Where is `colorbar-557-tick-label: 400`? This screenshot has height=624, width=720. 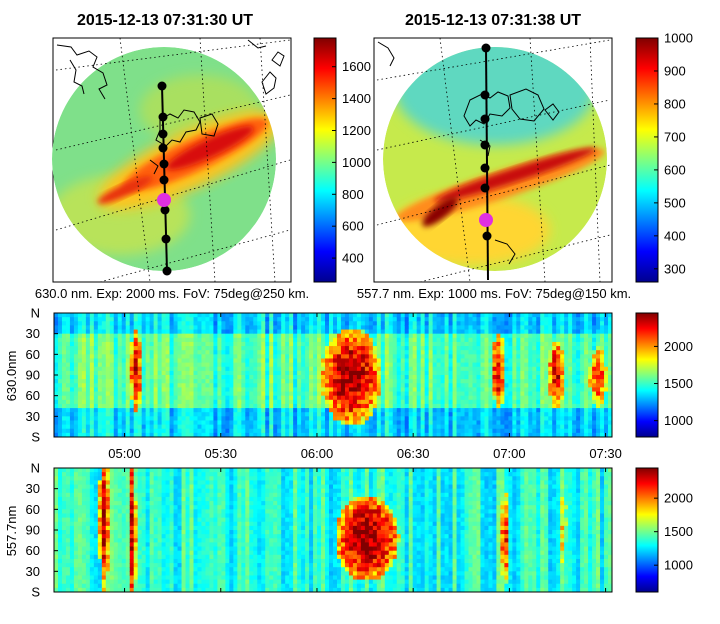 colorbar-557-tick-label: 400 is located at coordinates (675, 235).